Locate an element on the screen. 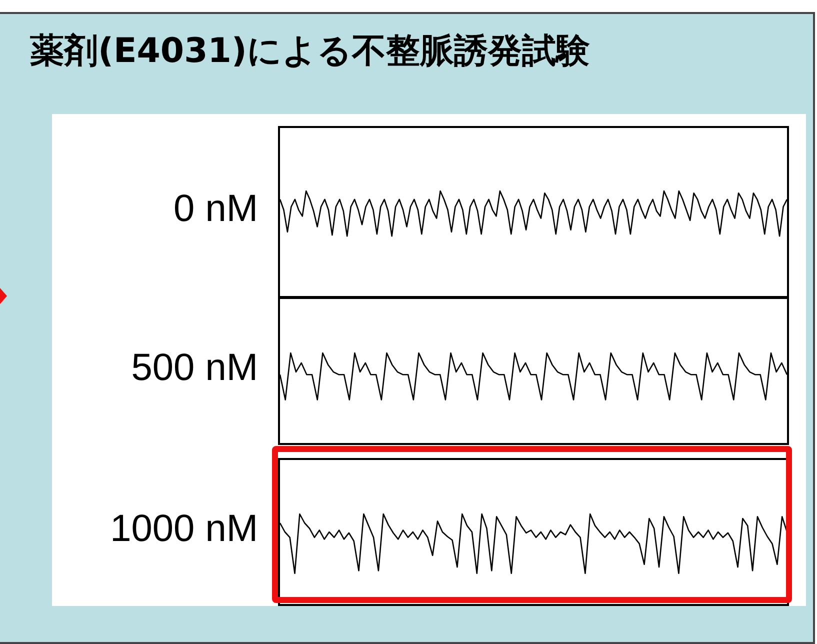 The image size is (817, 644). series-label: 500 nM is located at coordinates (194, 368).